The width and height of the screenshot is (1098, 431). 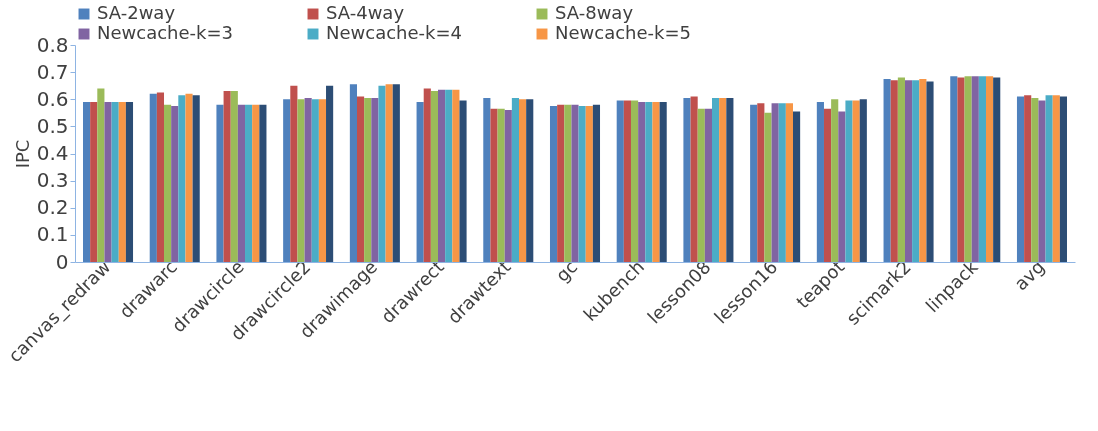 What do you see at coordinates (52, 207) in the screenshot?
I see `y-tick-label: 0.2` at bounding box center [52, 207].